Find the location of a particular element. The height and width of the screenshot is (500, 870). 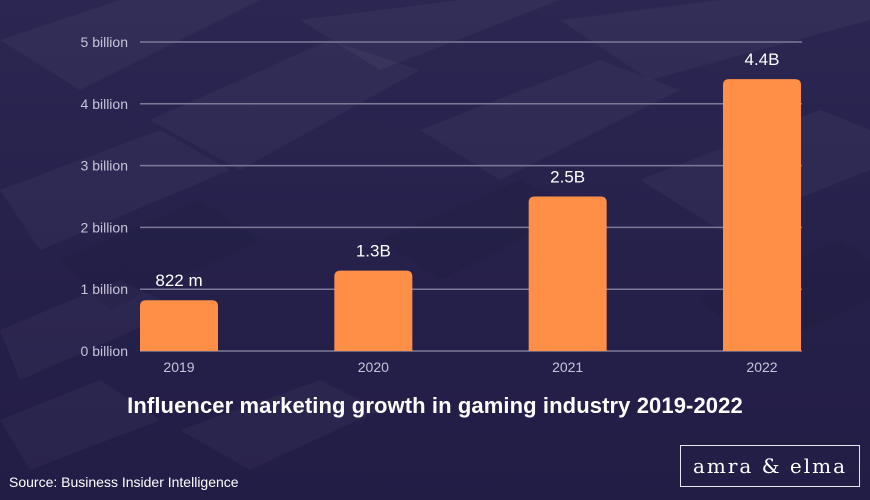

category-label-2022: 2022 is located at coordinates (761, 367).